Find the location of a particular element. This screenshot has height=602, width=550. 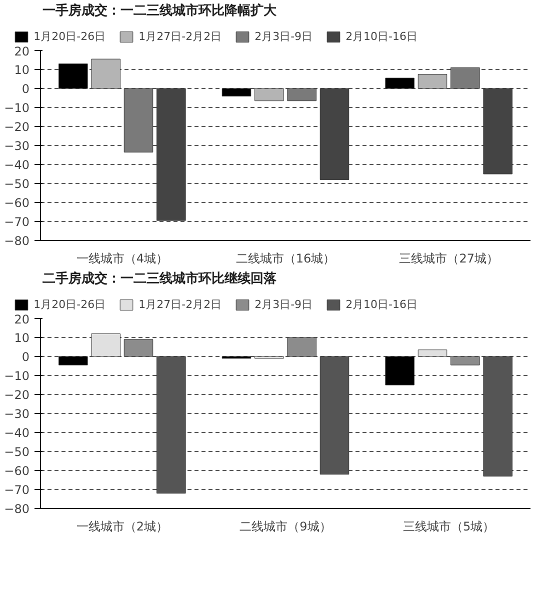

chart-title: 一手房成交：一二三线城市环比降幅扩大 is located at coordinates (160, 10).